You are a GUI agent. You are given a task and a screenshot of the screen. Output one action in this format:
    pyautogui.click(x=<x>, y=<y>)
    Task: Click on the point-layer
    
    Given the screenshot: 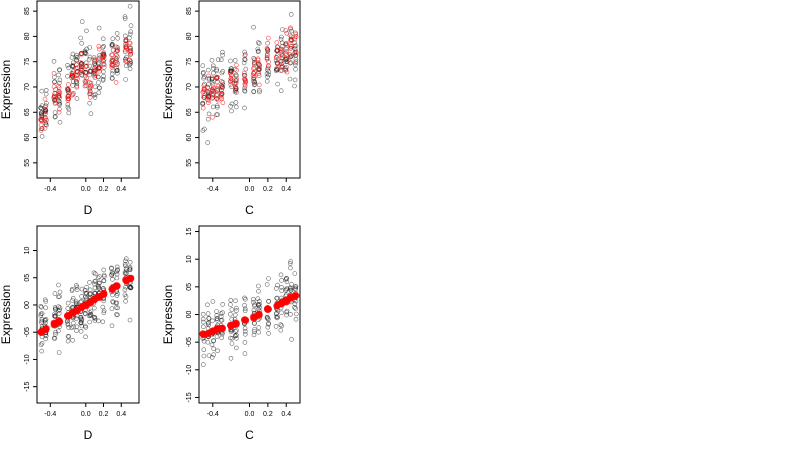 What is the action you would take?
    pyautogui.click(x=249, y=313)
    